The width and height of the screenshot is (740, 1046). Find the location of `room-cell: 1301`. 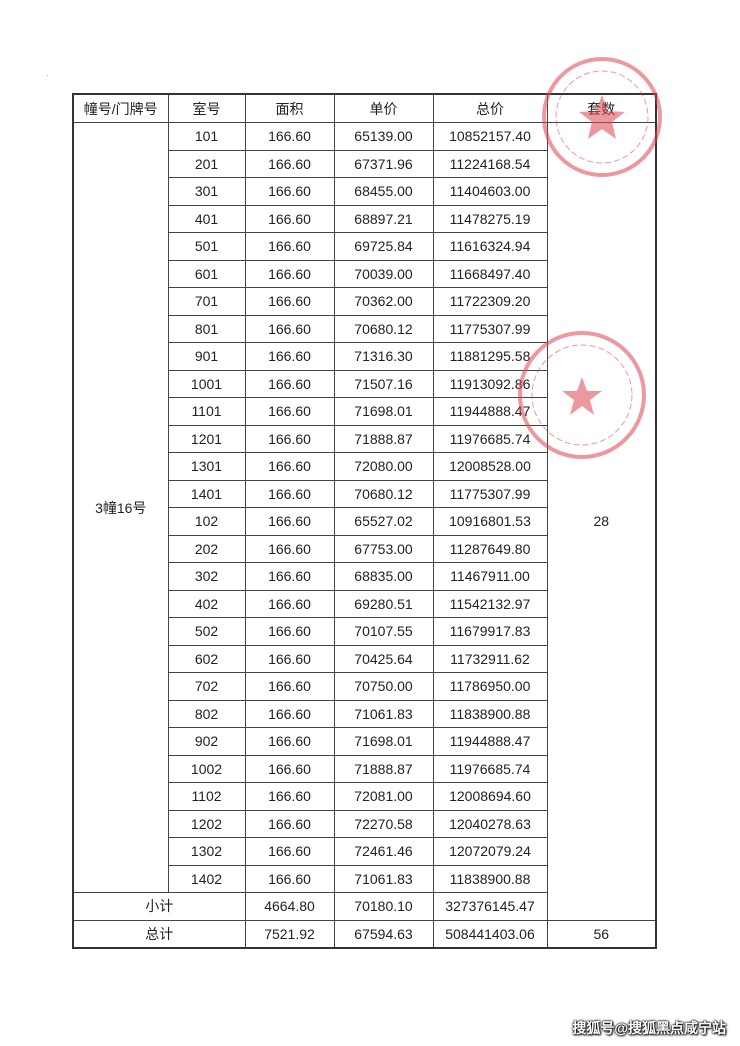

room-cell: 1301 is located at coordinates (206, 466).